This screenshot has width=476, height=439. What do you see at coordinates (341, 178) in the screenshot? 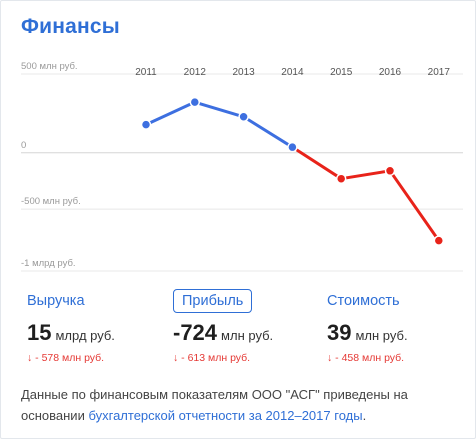
I see `data-point-2015` at bounding box center [341, 178].